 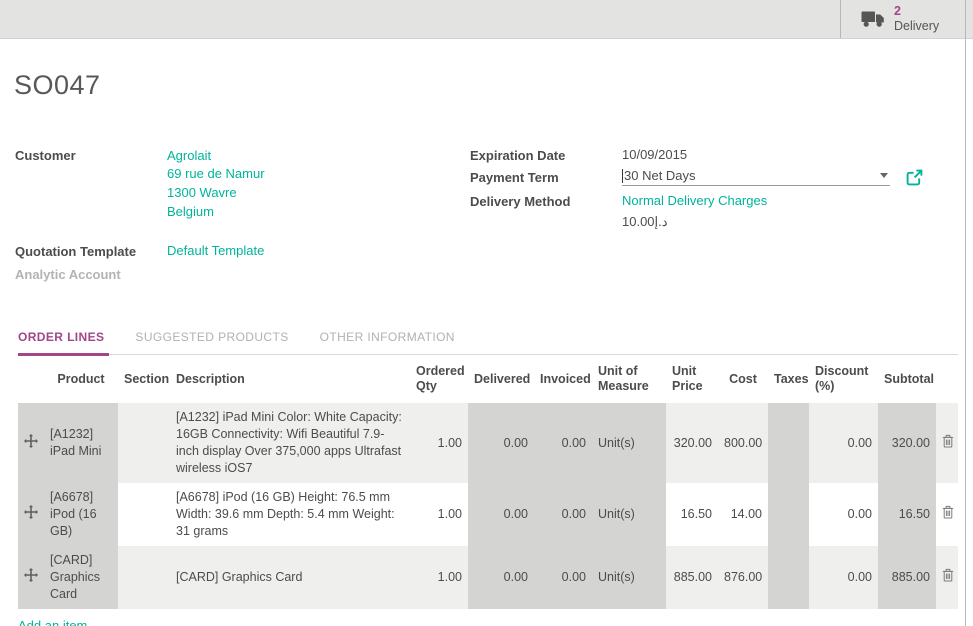 What do you see at coordinates (76, 251) in the screenshot?
I see `quotation-template-label: Quotation Template` at bounding box center [76, 251].